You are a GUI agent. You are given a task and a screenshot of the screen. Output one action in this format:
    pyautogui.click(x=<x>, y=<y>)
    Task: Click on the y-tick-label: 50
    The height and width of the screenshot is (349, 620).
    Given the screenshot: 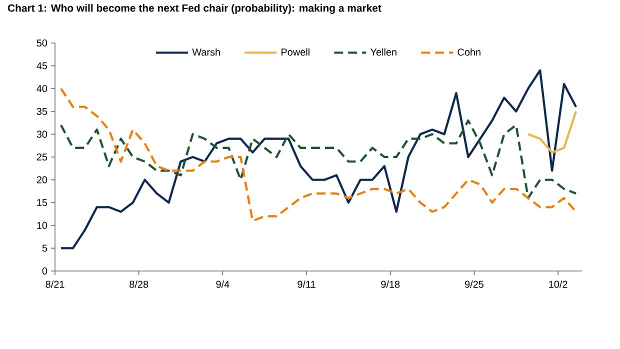 What is the action you would take?
    pyautogui.click(x=42, y=43)
    